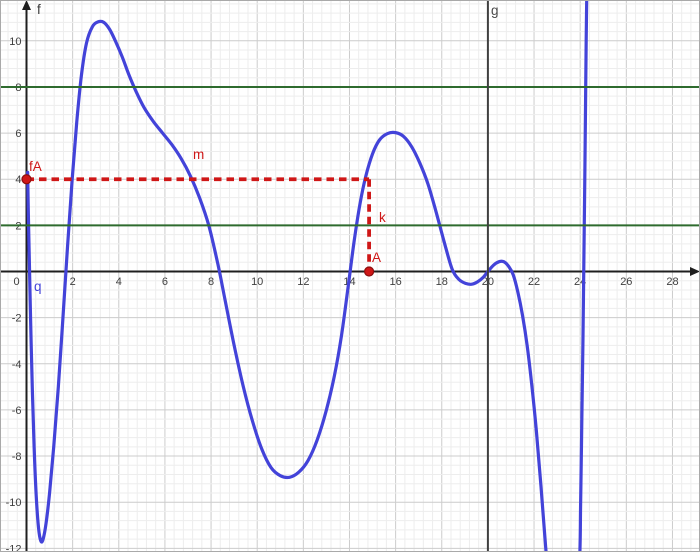  Describe the element at coordinates (16, 282) in the screenshot. I see `origin-label: 0` at that location.